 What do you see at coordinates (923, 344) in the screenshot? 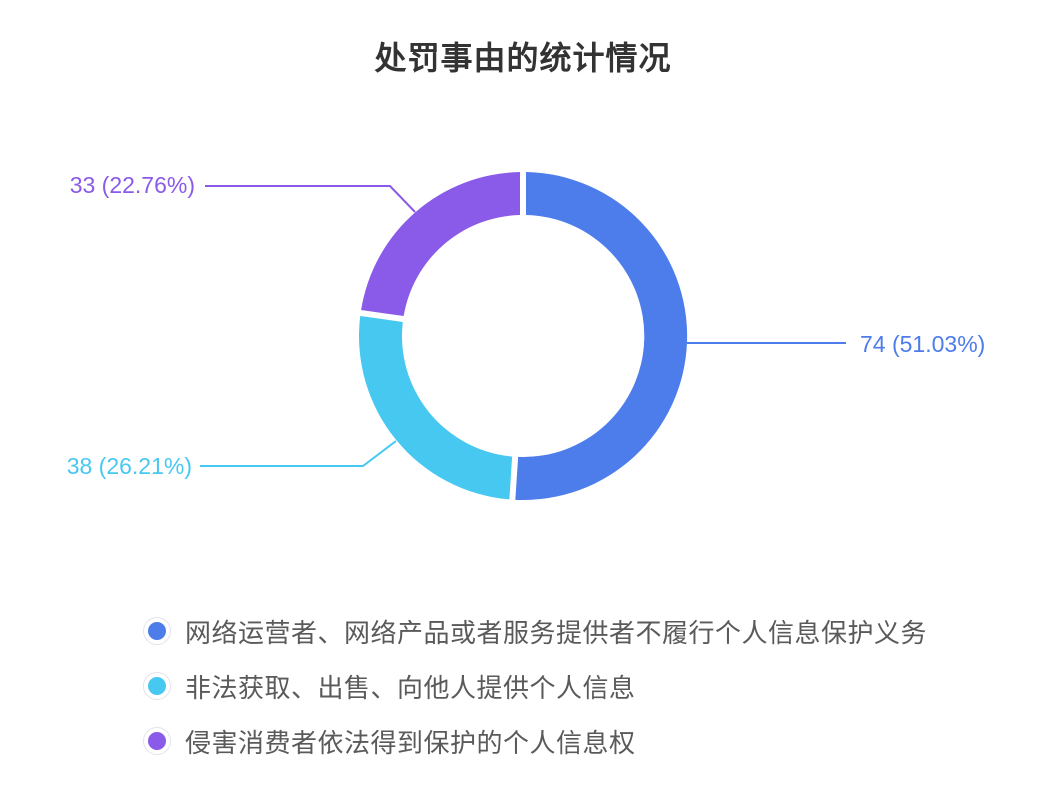
I see `callout-label-series-0: 74 (51.03%)` at bounding box center [923, 344].